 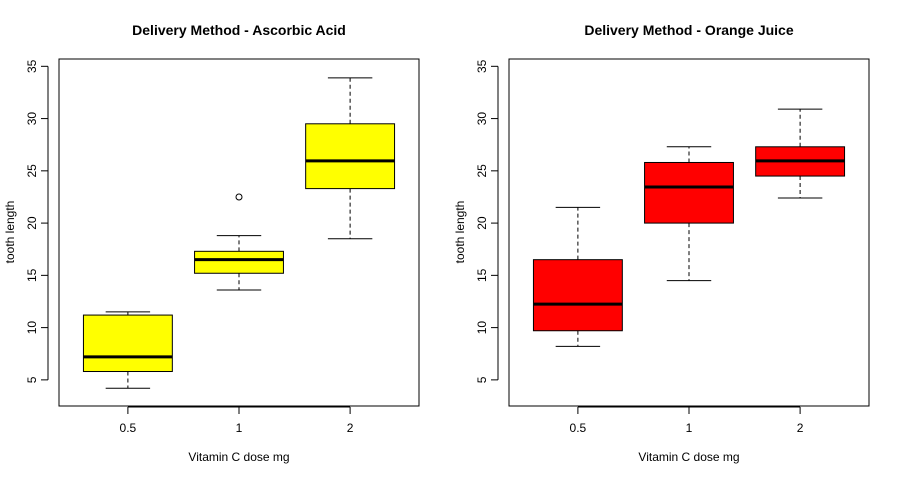 I want to click on chart-title: Delivery Method - Orange Juice, so click(x=688, y=30).